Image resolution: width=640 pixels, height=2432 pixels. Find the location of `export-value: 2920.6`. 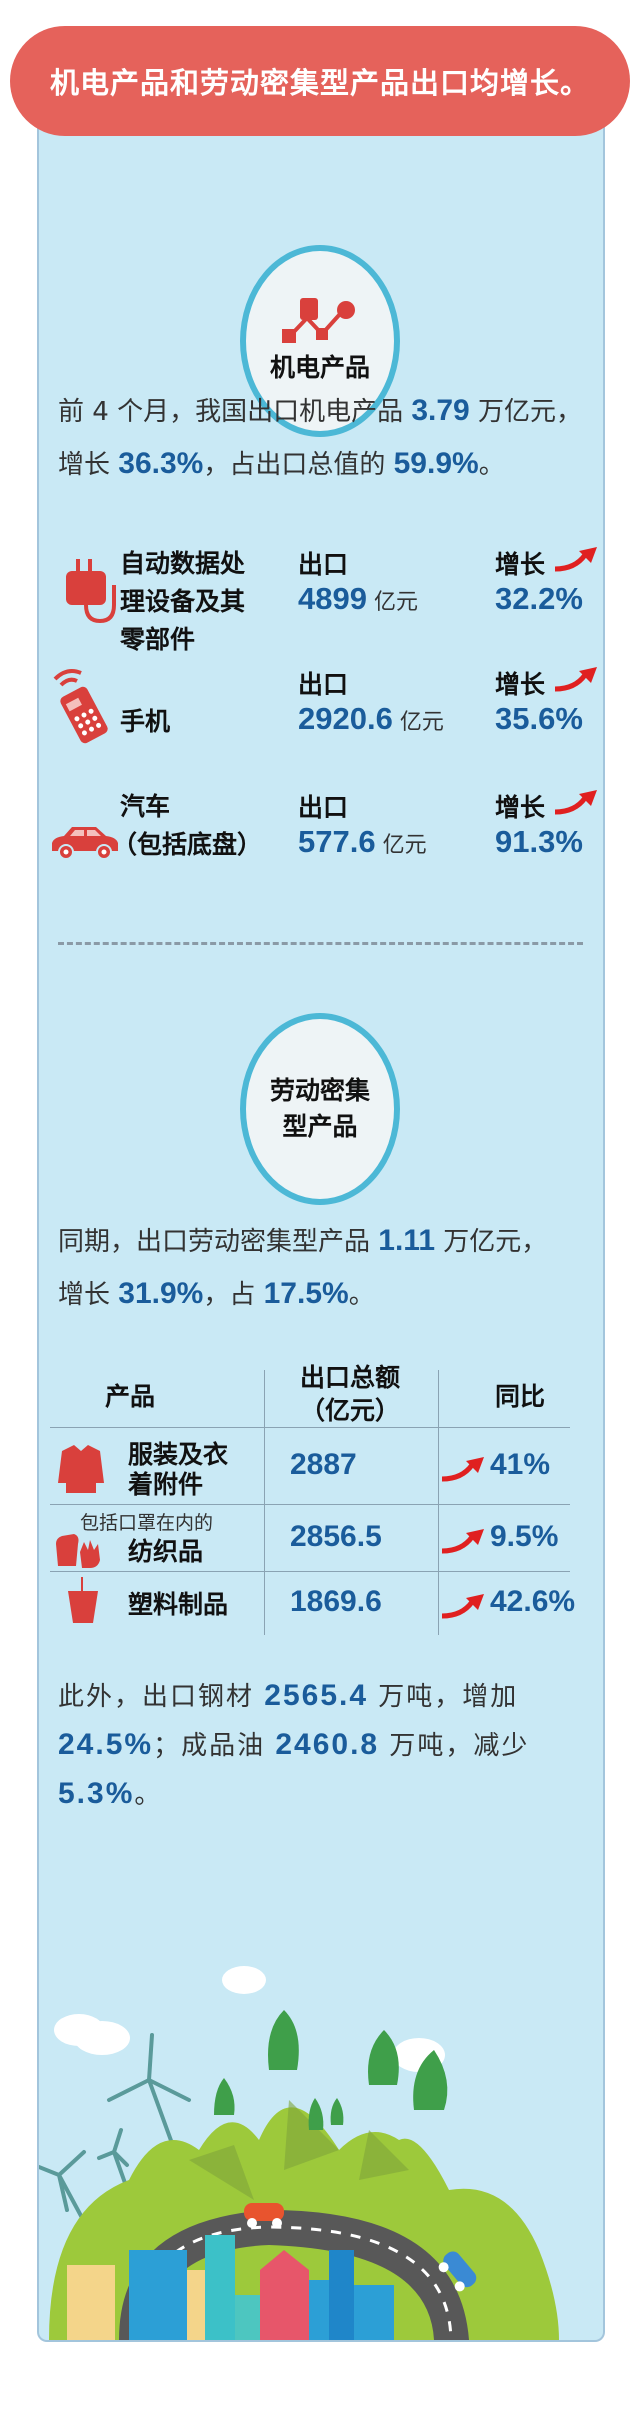

export-value: 2920.6 is located at coordinates (345, 718).